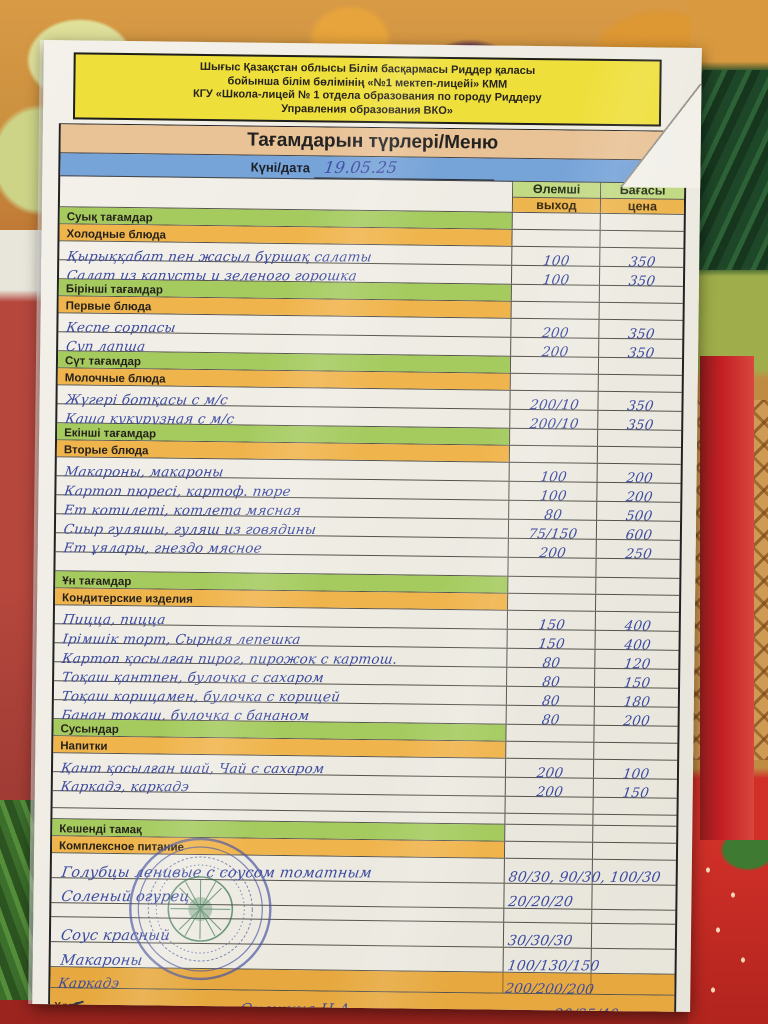 The image size is (768, 1024). What do you see at coordinates (557, 190) in the screenshot?
I see `col-portion-kk: Өлемші` at bounding box center [557, 190].